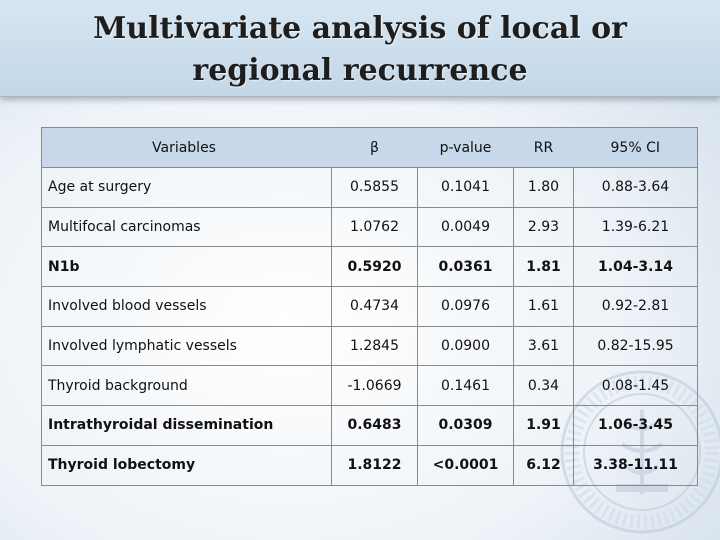 This screenshot has width=720, height=540. Describe the element at coordinates (635, 227) in the screenshot. I see `cell-ci: 1.39-6.21` at that location.